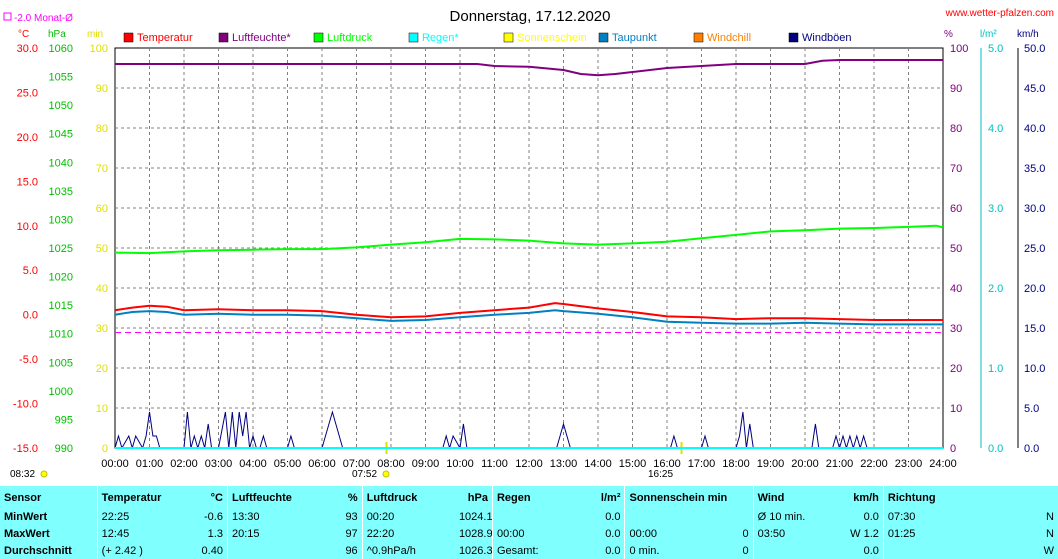 Image resolution: width=1058 pixels, height=559 pixels. What do you see at coordinates (477, 498) in the screenshot?
I see `hdr-press-unit: hPa` at bounding box center [477, 498].